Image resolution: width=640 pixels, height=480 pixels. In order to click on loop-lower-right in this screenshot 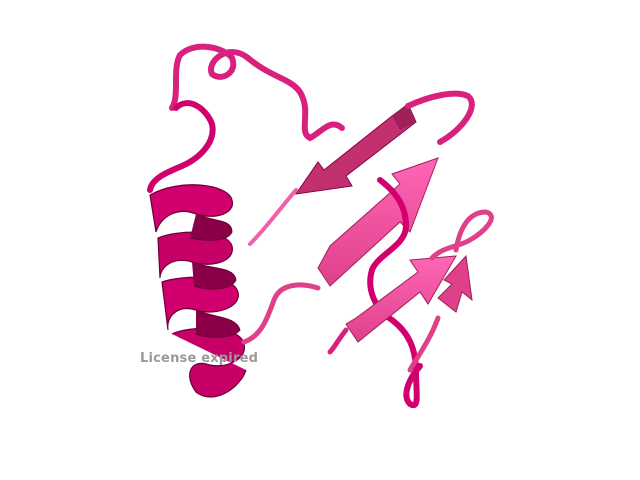, I will do `click(424, 344)`.